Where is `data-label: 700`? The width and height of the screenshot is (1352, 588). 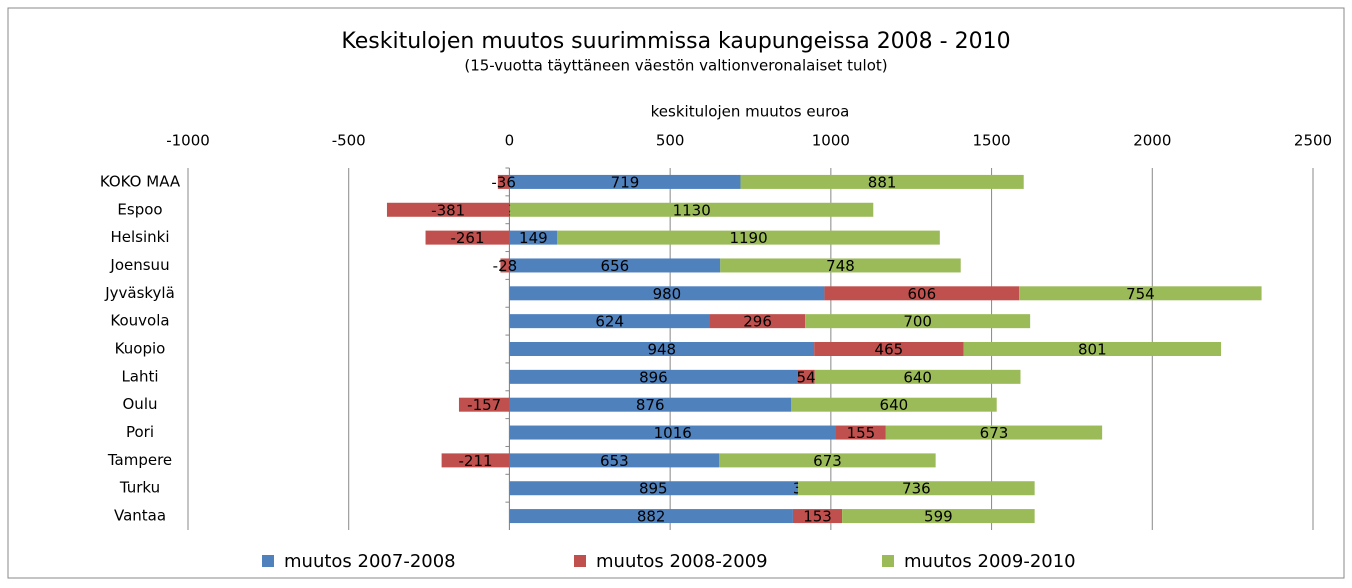
data-label: 700 is located at coordinates (917, 322).